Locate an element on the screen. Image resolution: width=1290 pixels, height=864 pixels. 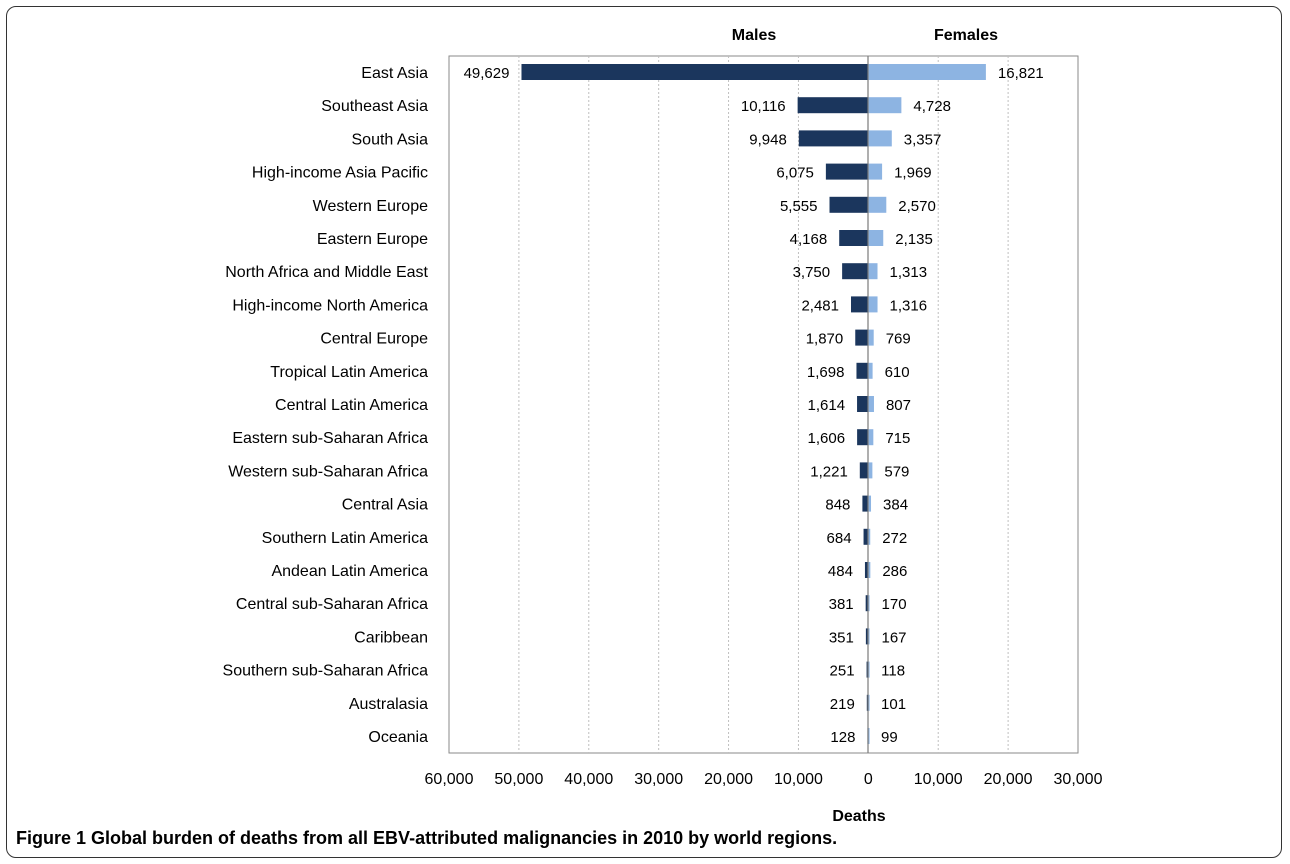
data-label-female: 167 is located at coordinates (894, 637).